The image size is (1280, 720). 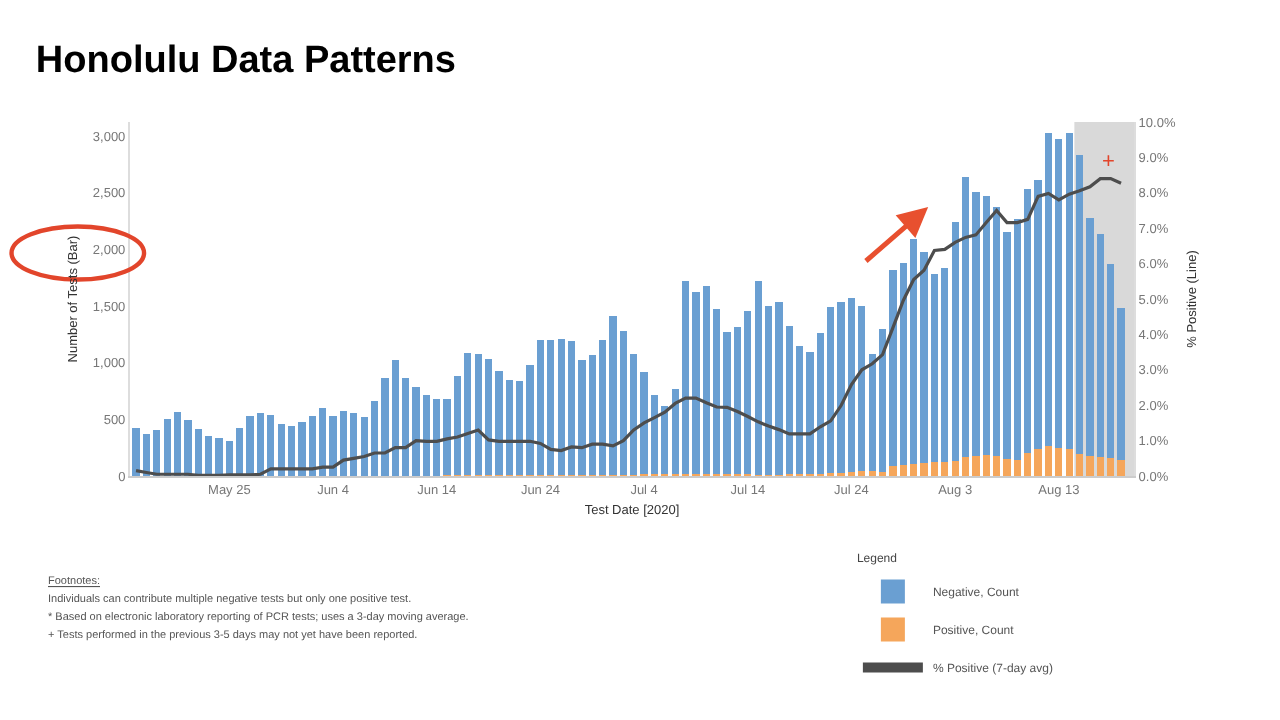 What do you see at coordinates (1108, 162) in the screenshot?
I see `annotation: +` at bounding box center [1108, 162].